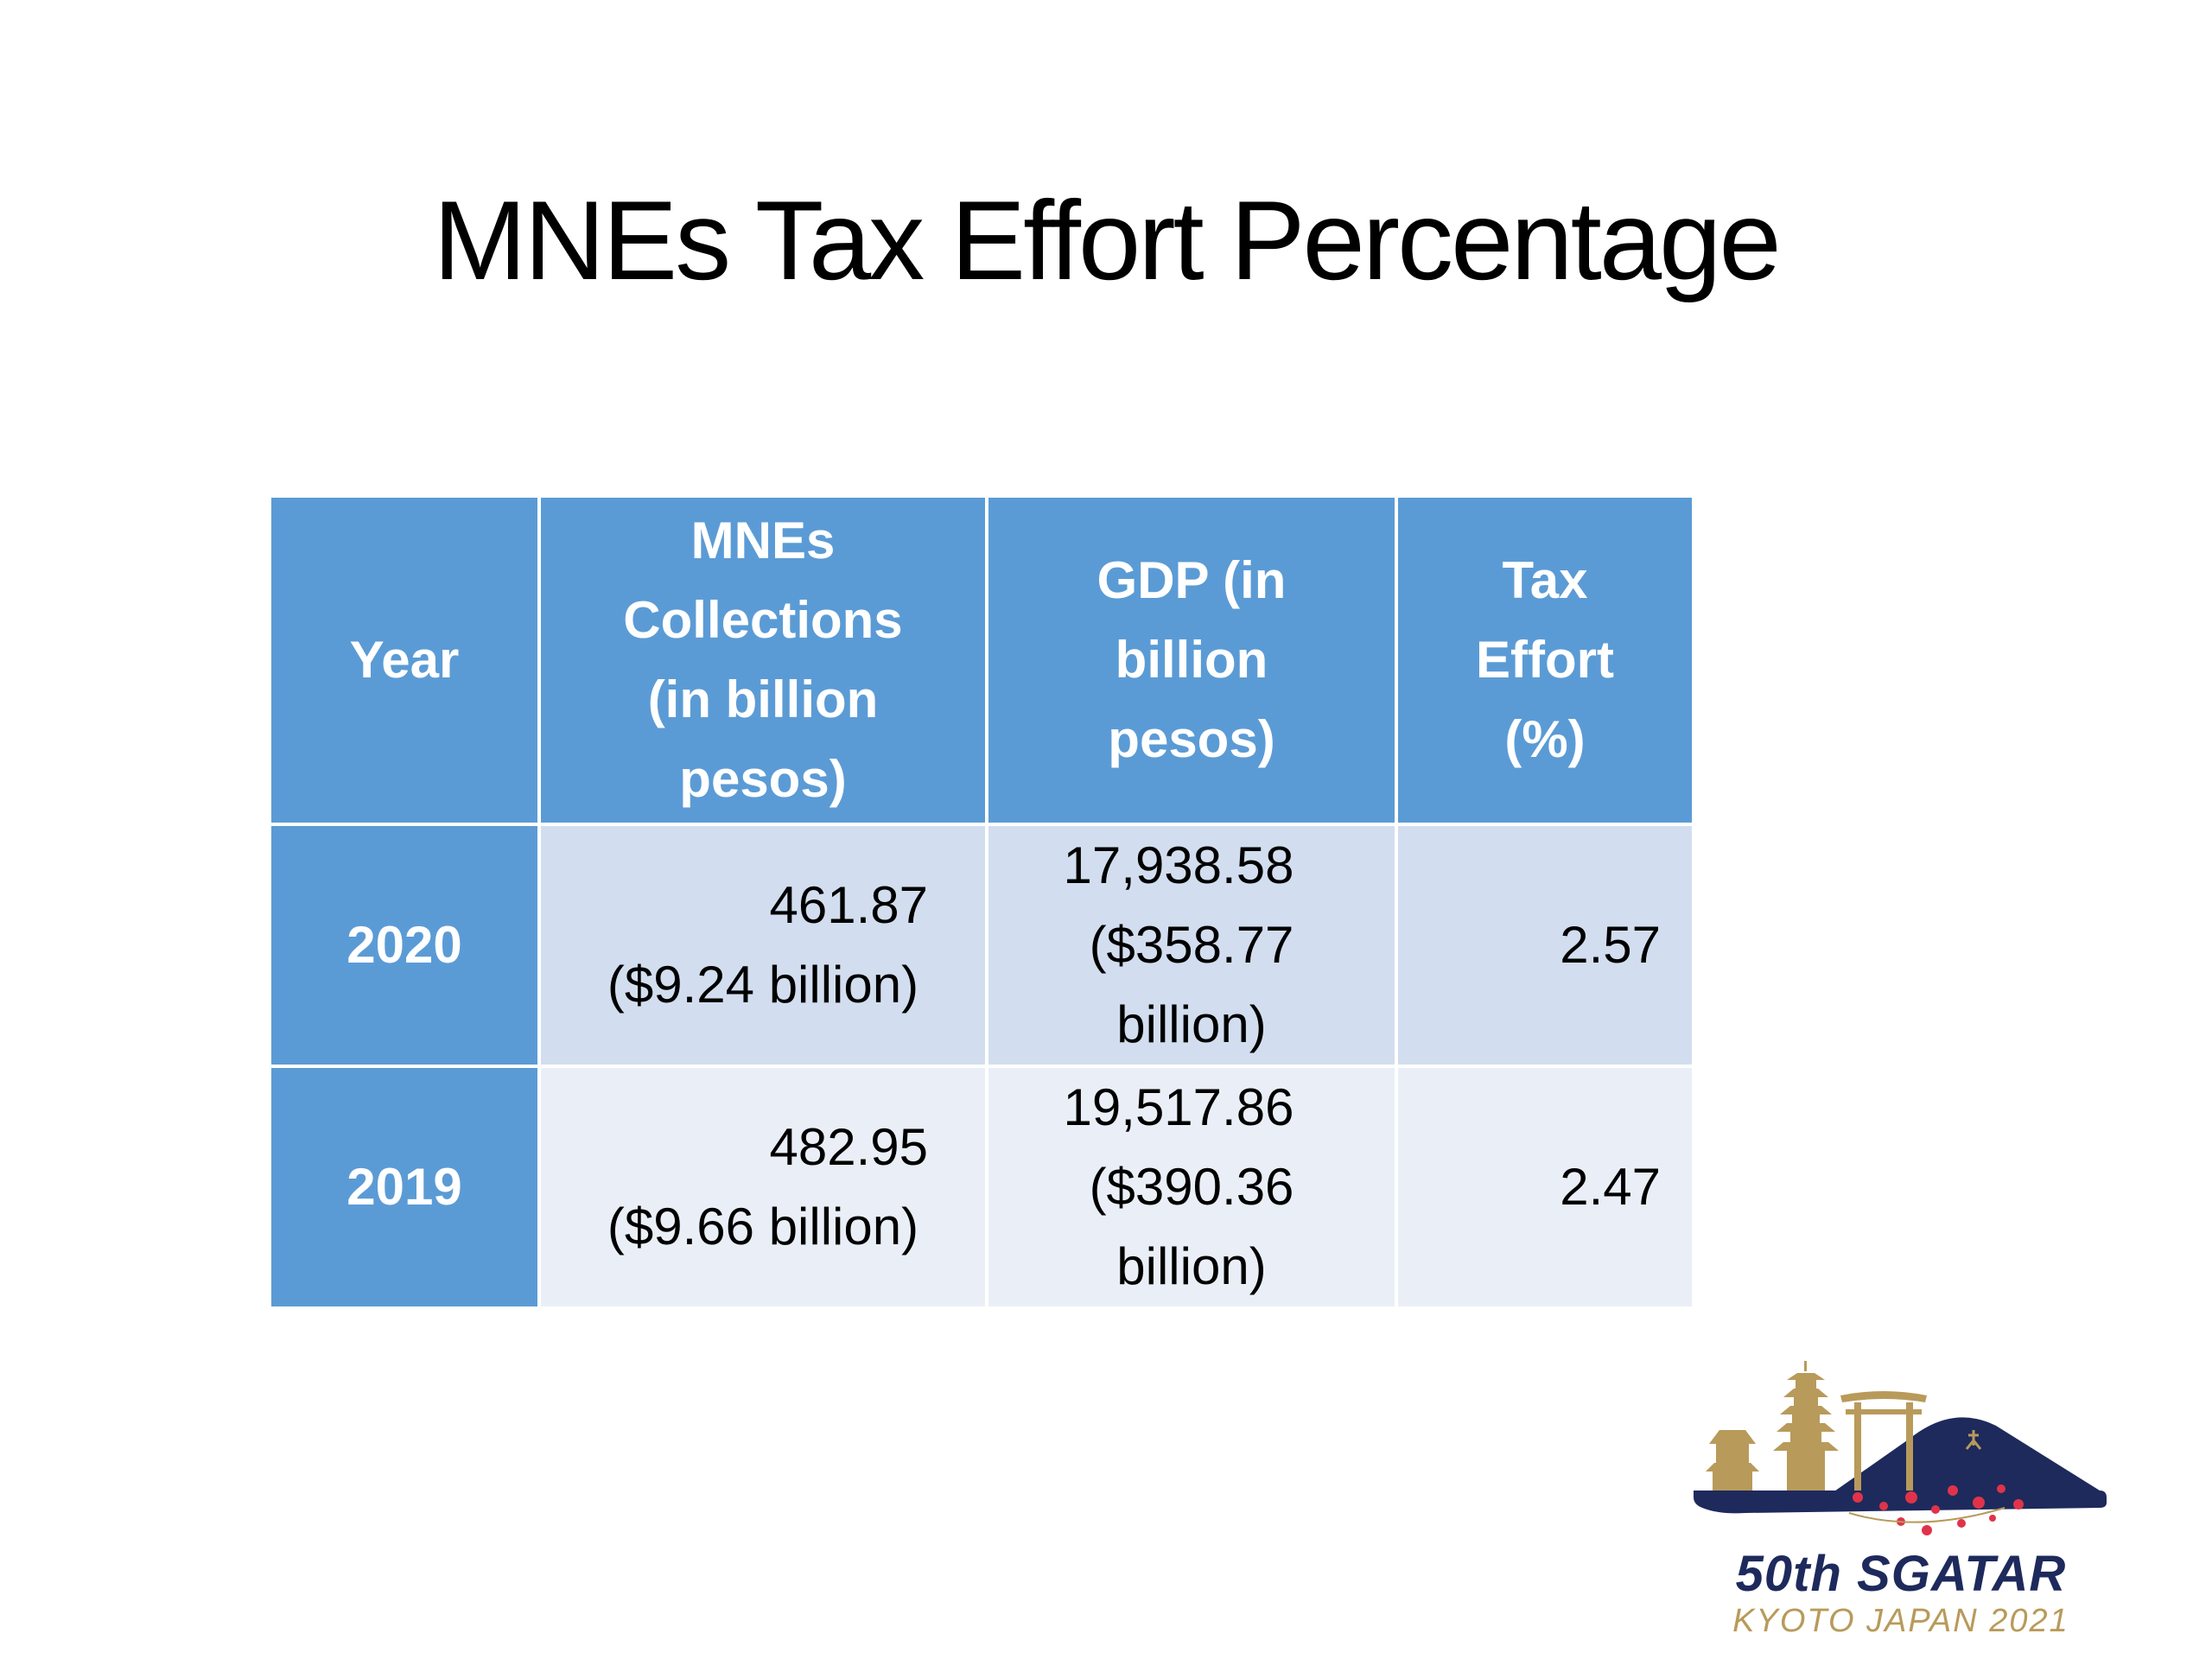 This screenshot has width=2212, height=1659. I want to click on collections-value: 482.95, so click(848, 1147).